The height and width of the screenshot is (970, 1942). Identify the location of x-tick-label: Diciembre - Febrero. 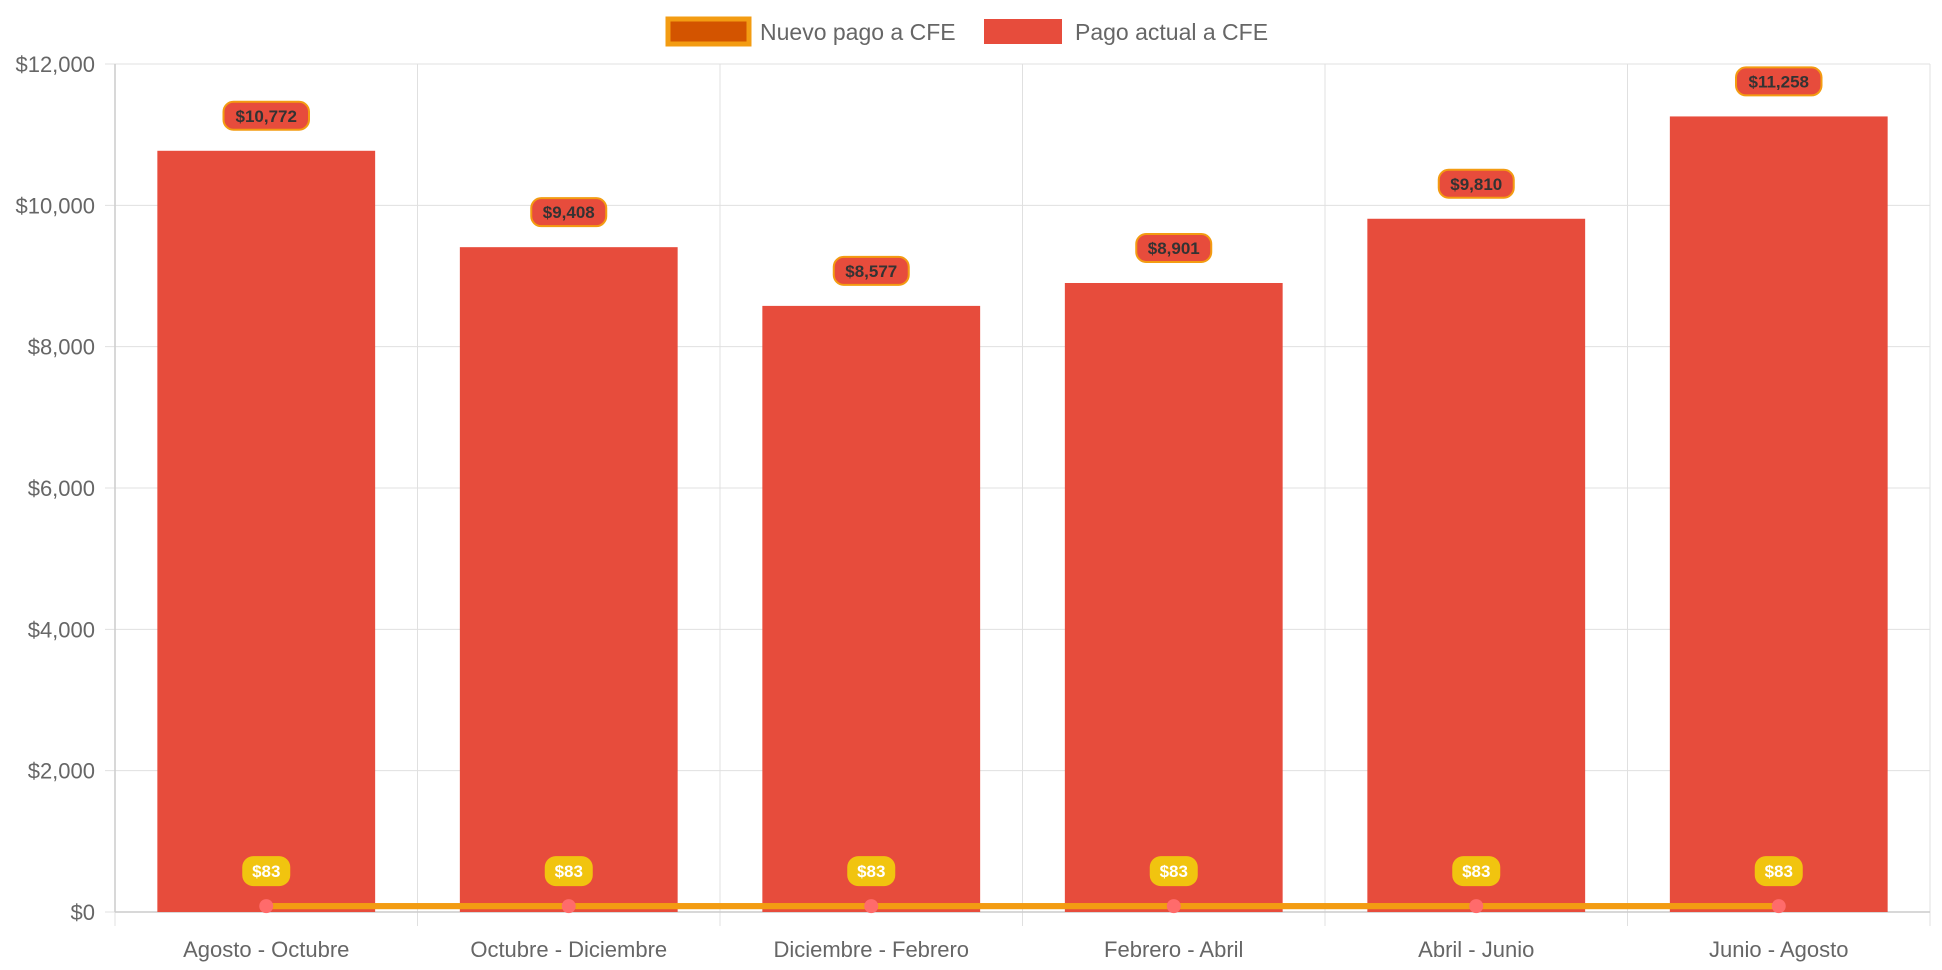
(871, 949).